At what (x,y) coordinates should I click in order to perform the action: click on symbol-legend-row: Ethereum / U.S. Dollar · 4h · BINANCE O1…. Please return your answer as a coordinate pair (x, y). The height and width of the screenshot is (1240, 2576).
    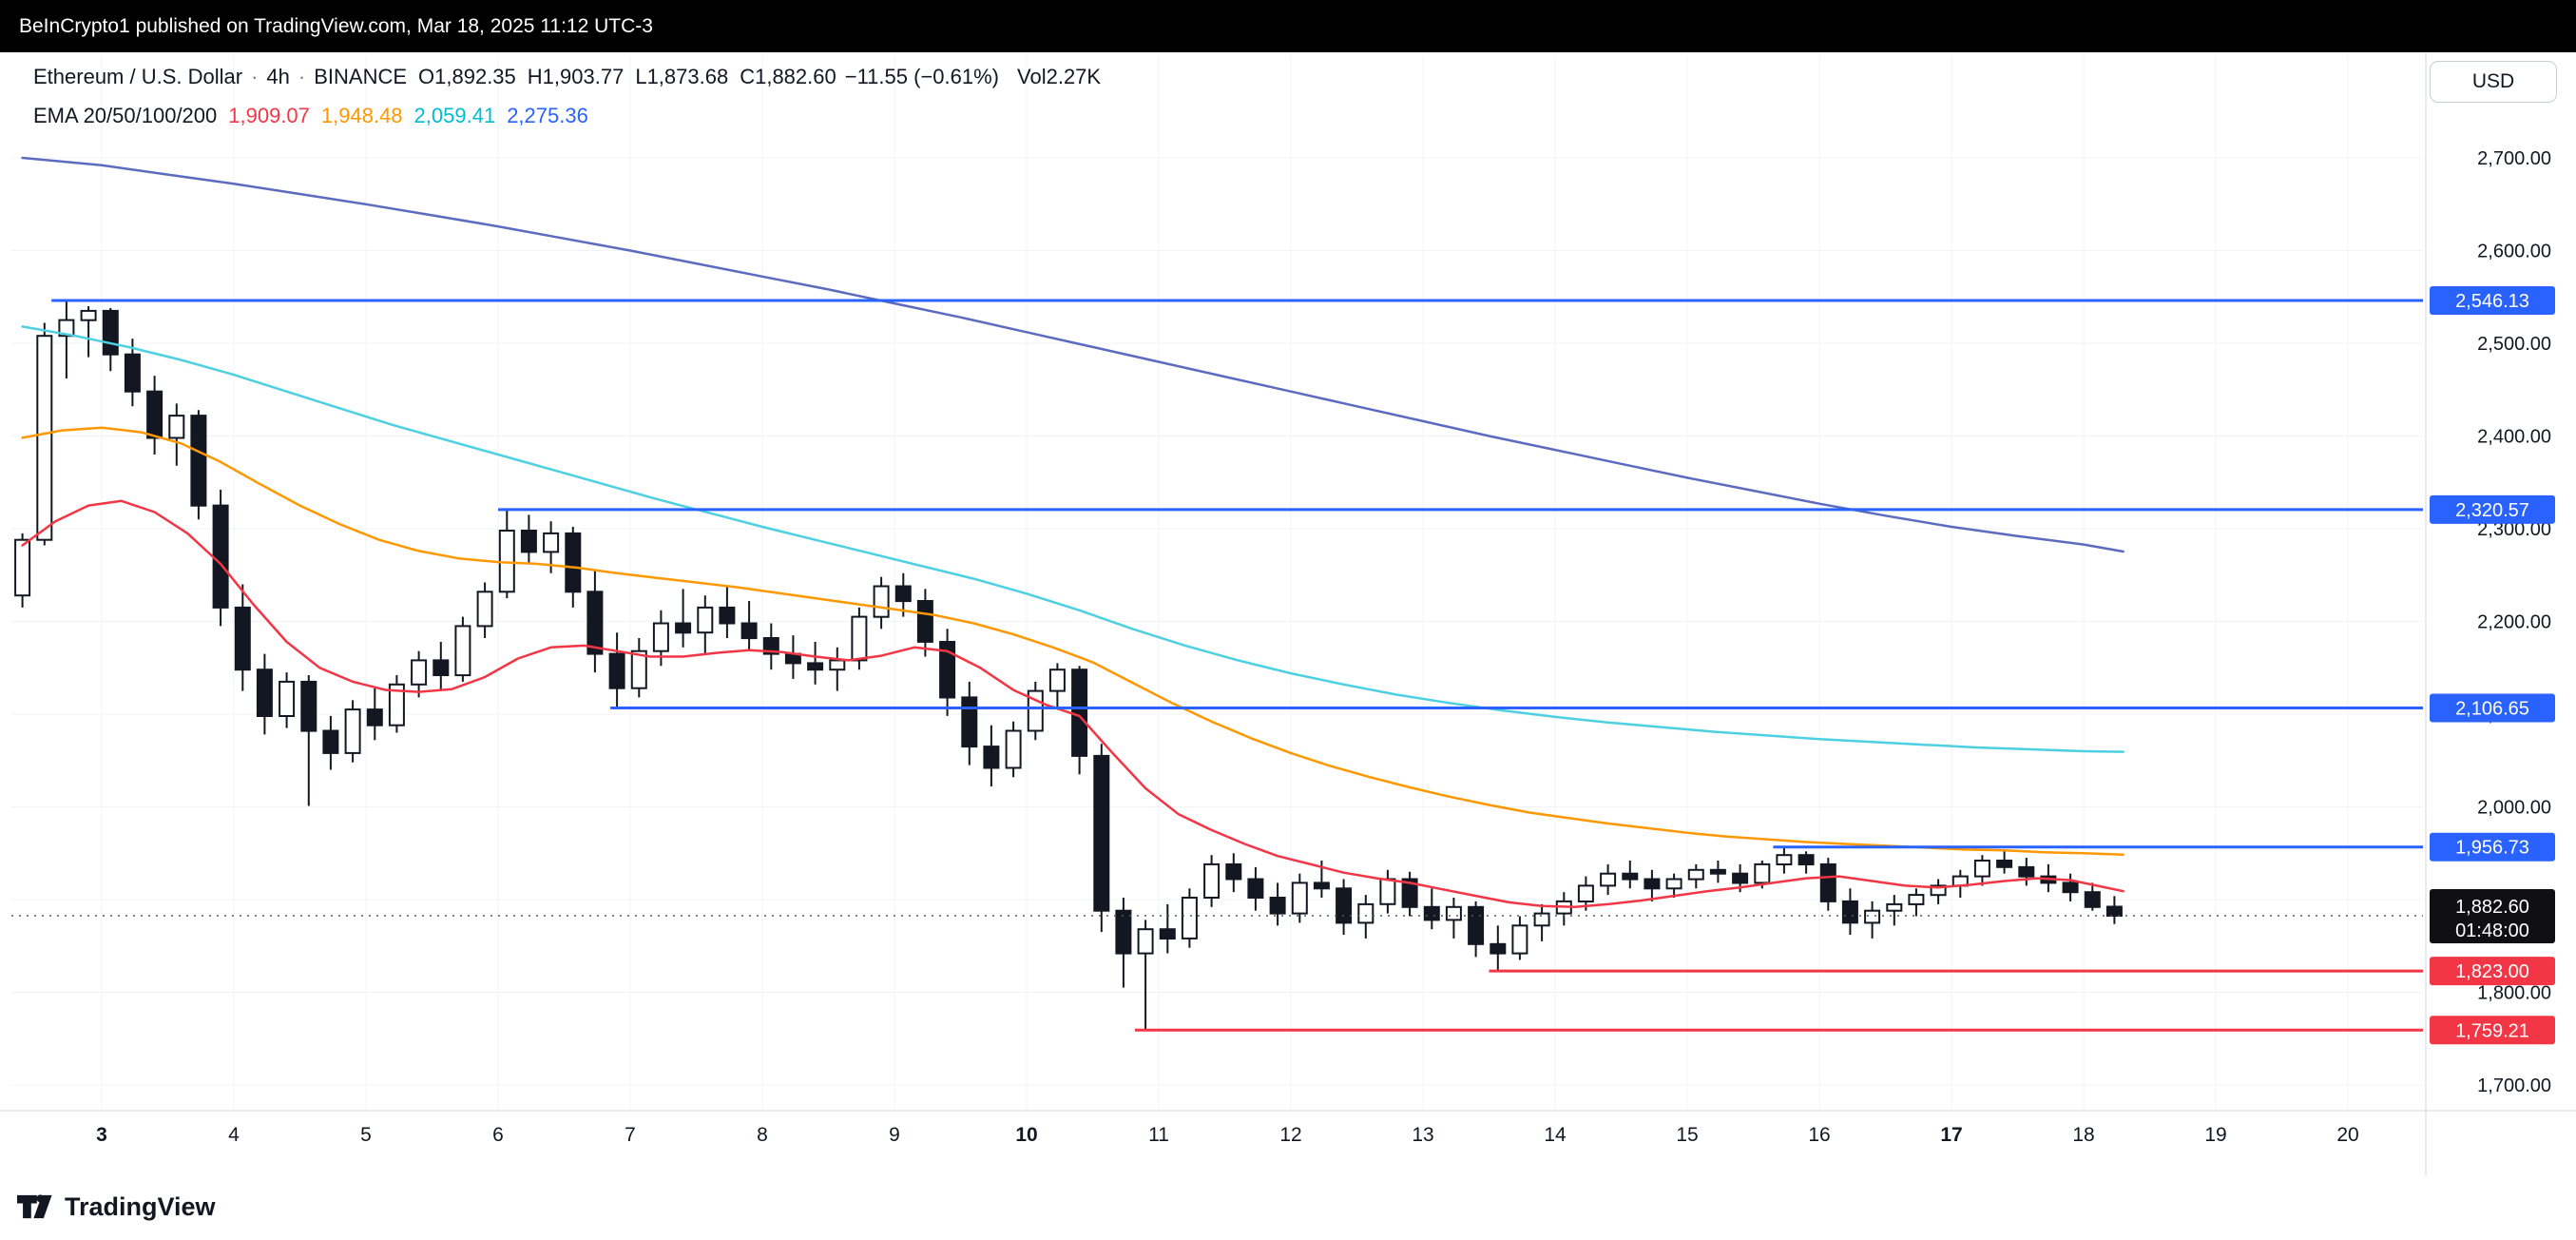
    Looking at the image, I should click on (567, 77).